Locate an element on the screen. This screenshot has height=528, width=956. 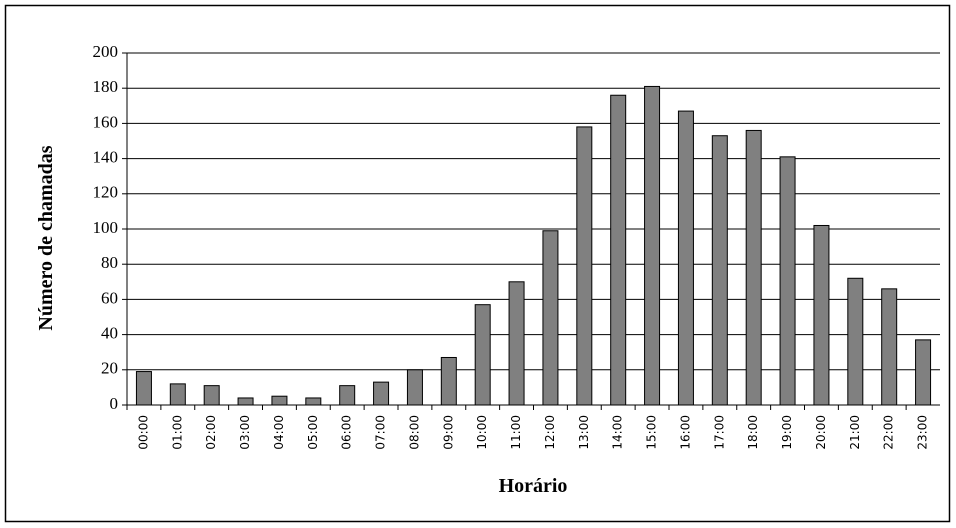
x-tick-label: 12:00 is located at coordinates (550, 432).